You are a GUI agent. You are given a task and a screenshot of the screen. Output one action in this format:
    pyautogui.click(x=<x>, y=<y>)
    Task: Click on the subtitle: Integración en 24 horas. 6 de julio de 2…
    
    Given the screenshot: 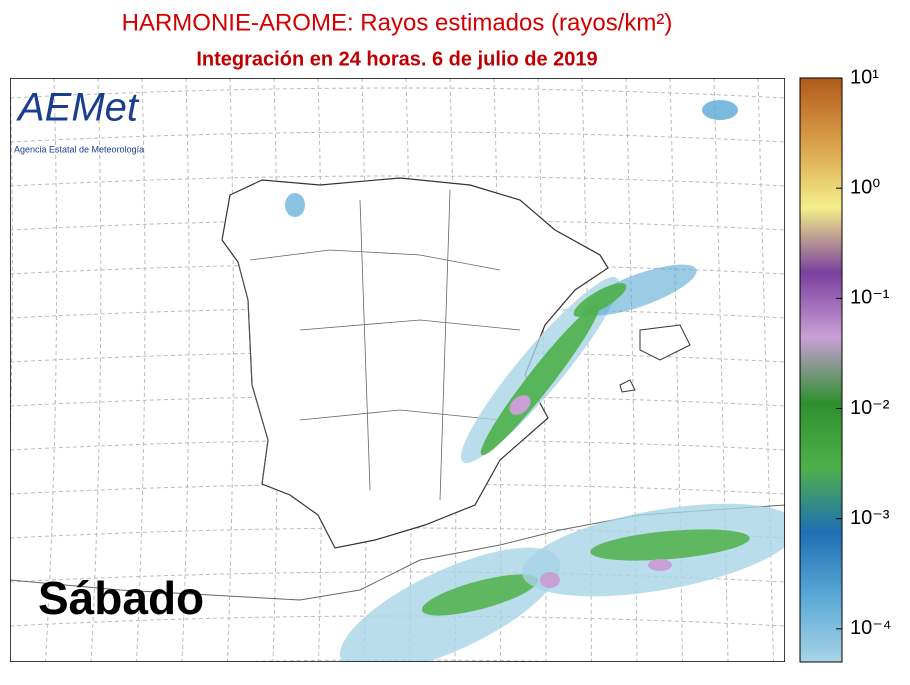 What is the action you would take?
    pyautogui.click(x=396, y=59)
    